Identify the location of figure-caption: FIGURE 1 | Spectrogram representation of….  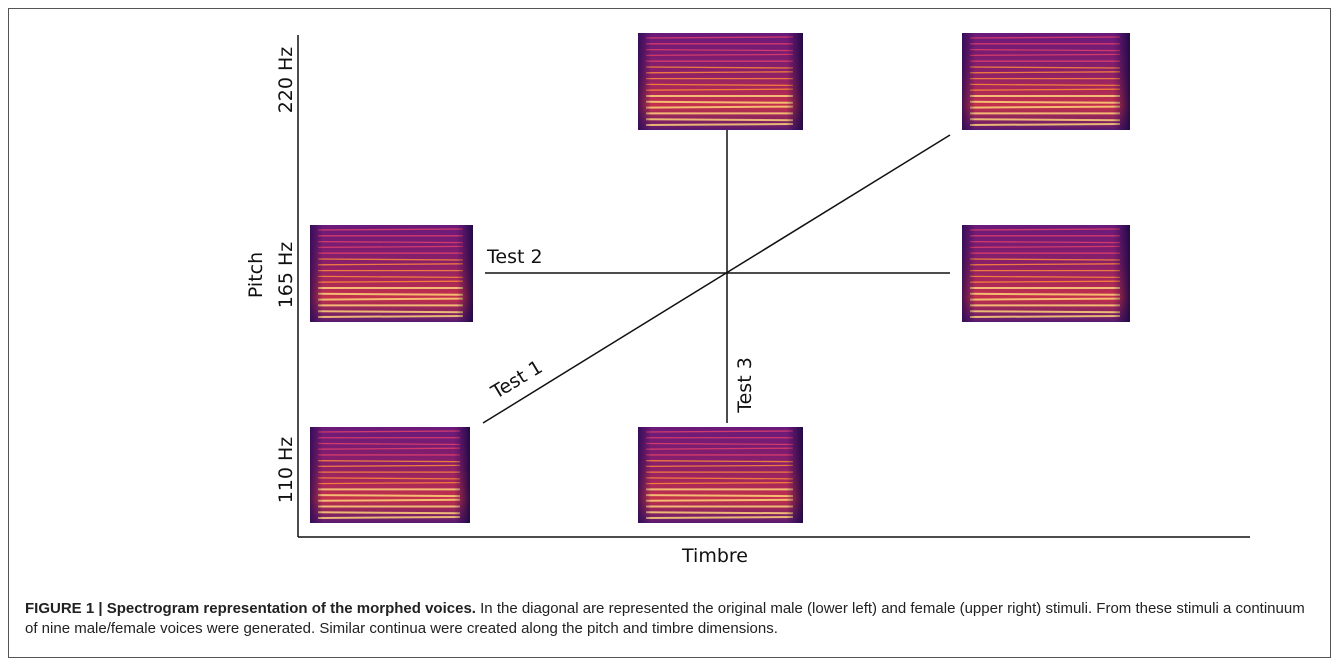
(670, 619).